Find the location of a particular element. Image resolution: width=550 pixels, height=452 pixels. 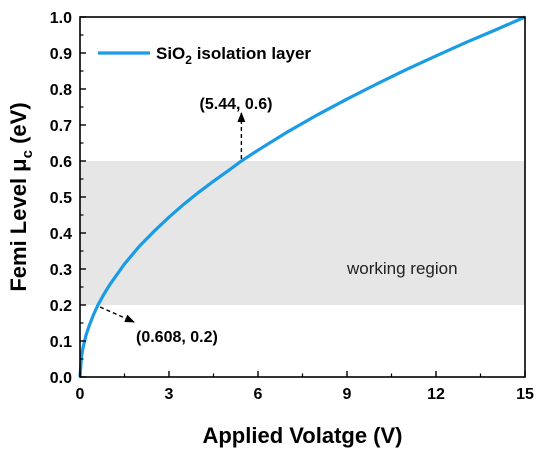

legend-entry-sub: 2 is located at coordinates (188, 60).